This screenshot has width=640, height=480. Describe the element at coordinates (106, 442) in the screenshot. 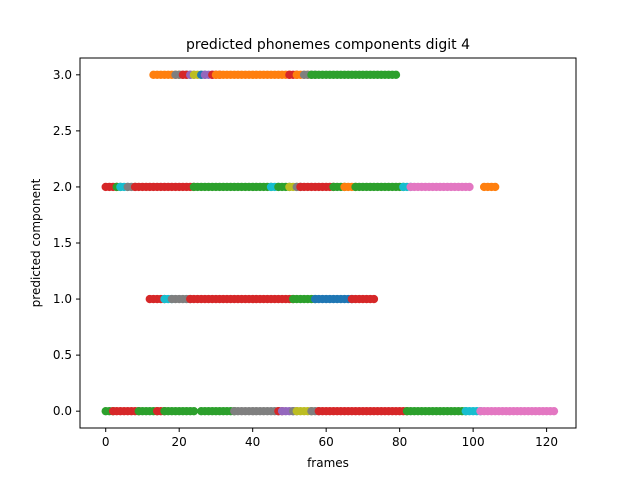

I see `x-tick-label: 0` at that location.